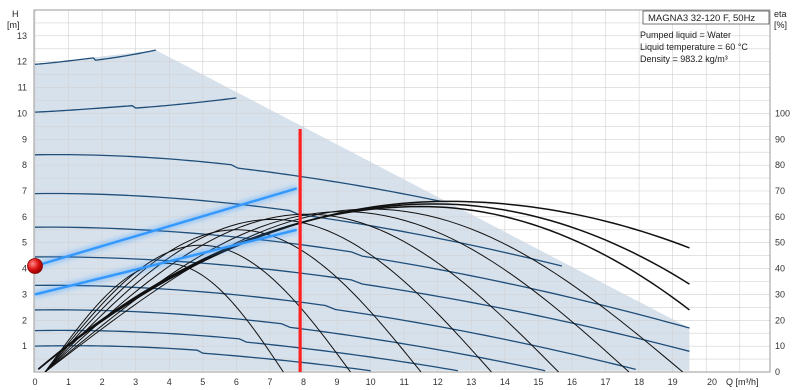 The width and height of the screenshot is (793, 390). I want to click on duty-point, so click(35, 266).